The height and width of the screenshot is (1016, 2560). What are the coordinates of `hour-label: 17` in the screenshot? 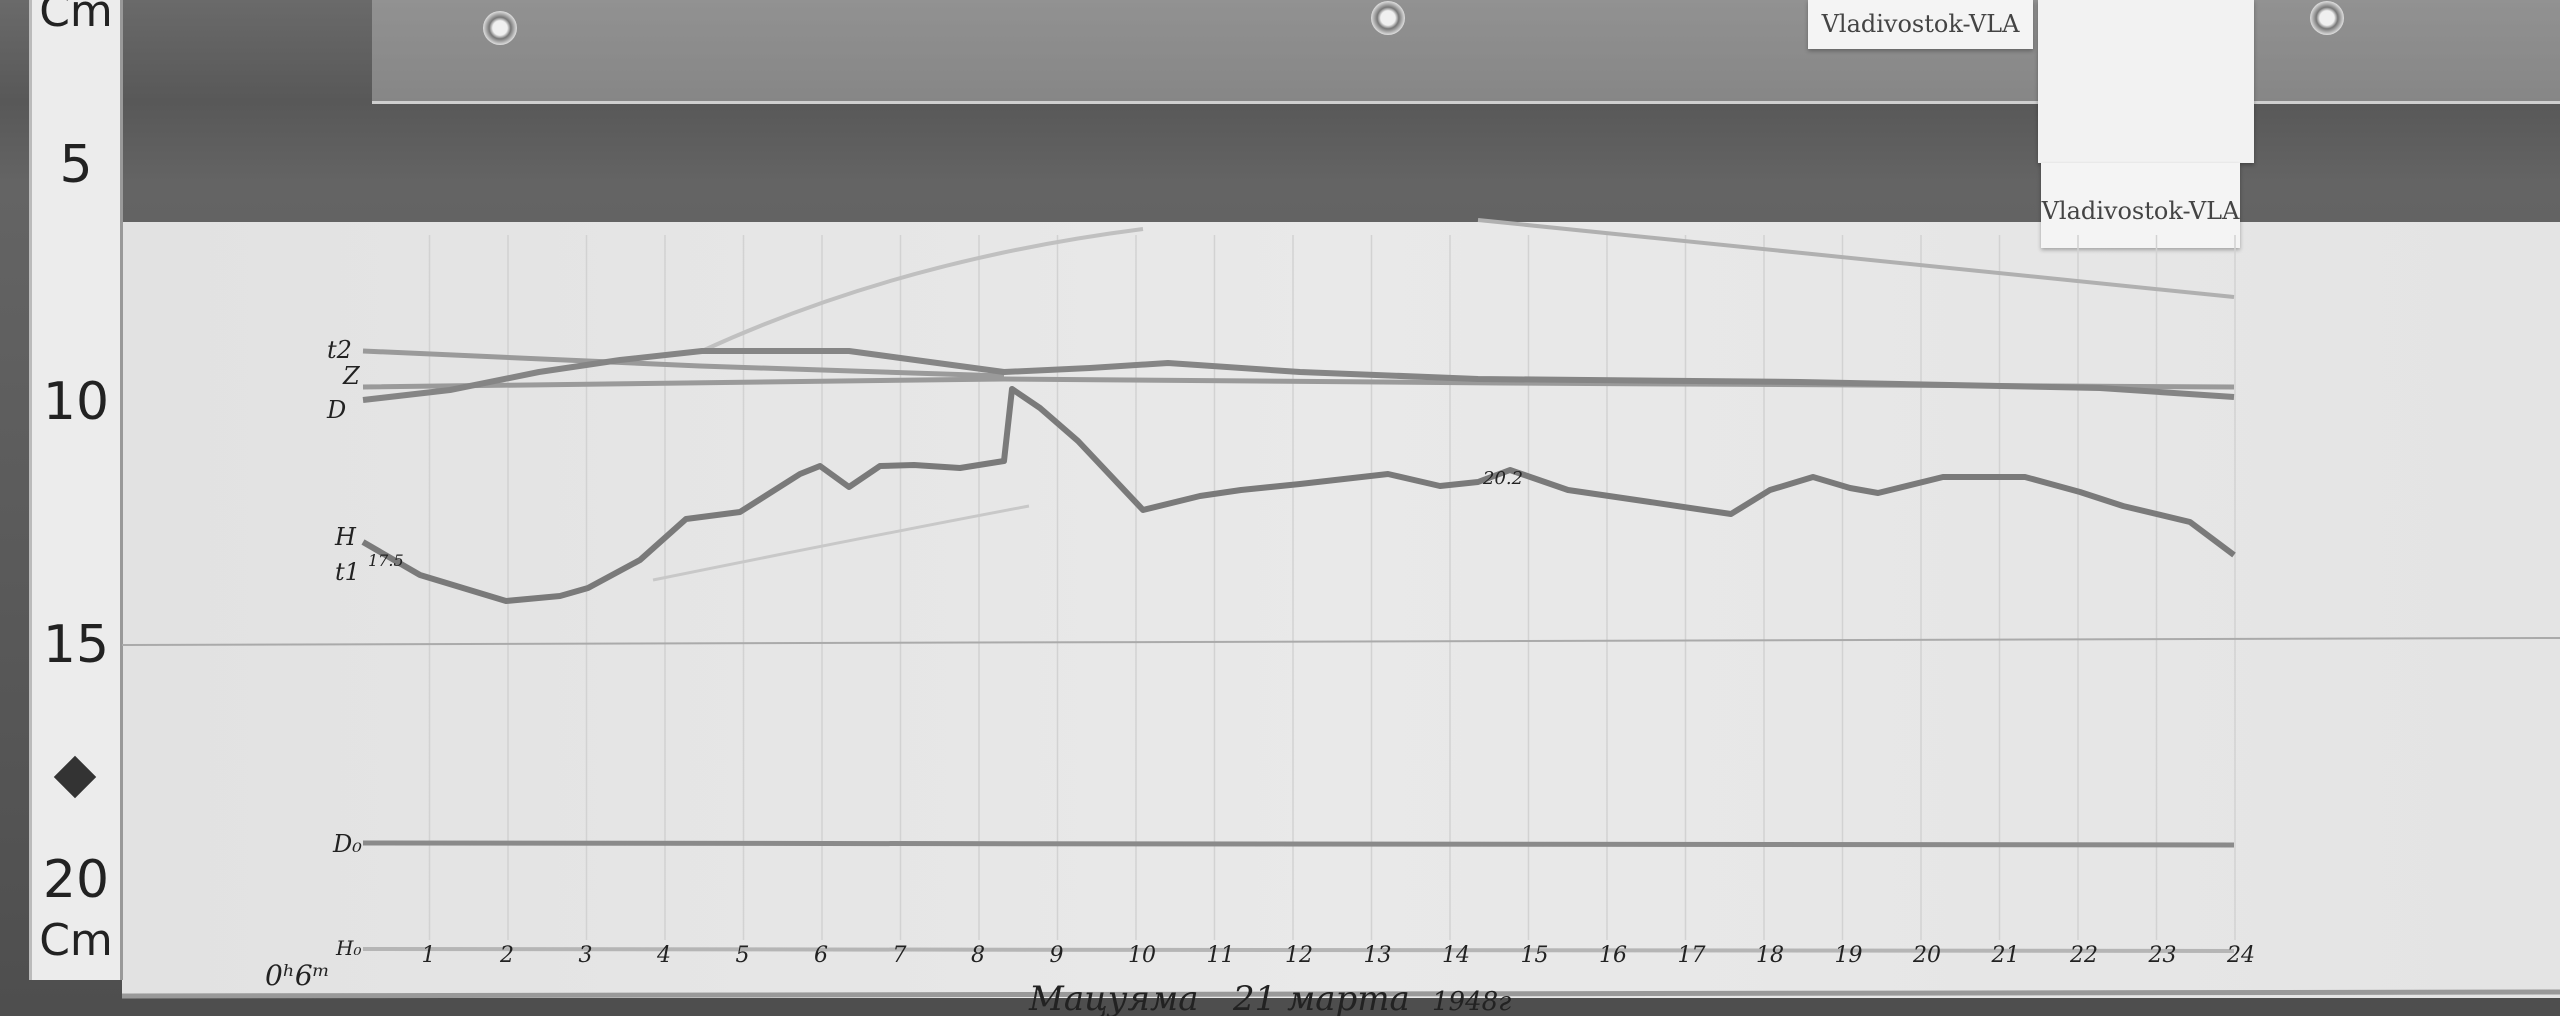 It's located at (1692, 955).